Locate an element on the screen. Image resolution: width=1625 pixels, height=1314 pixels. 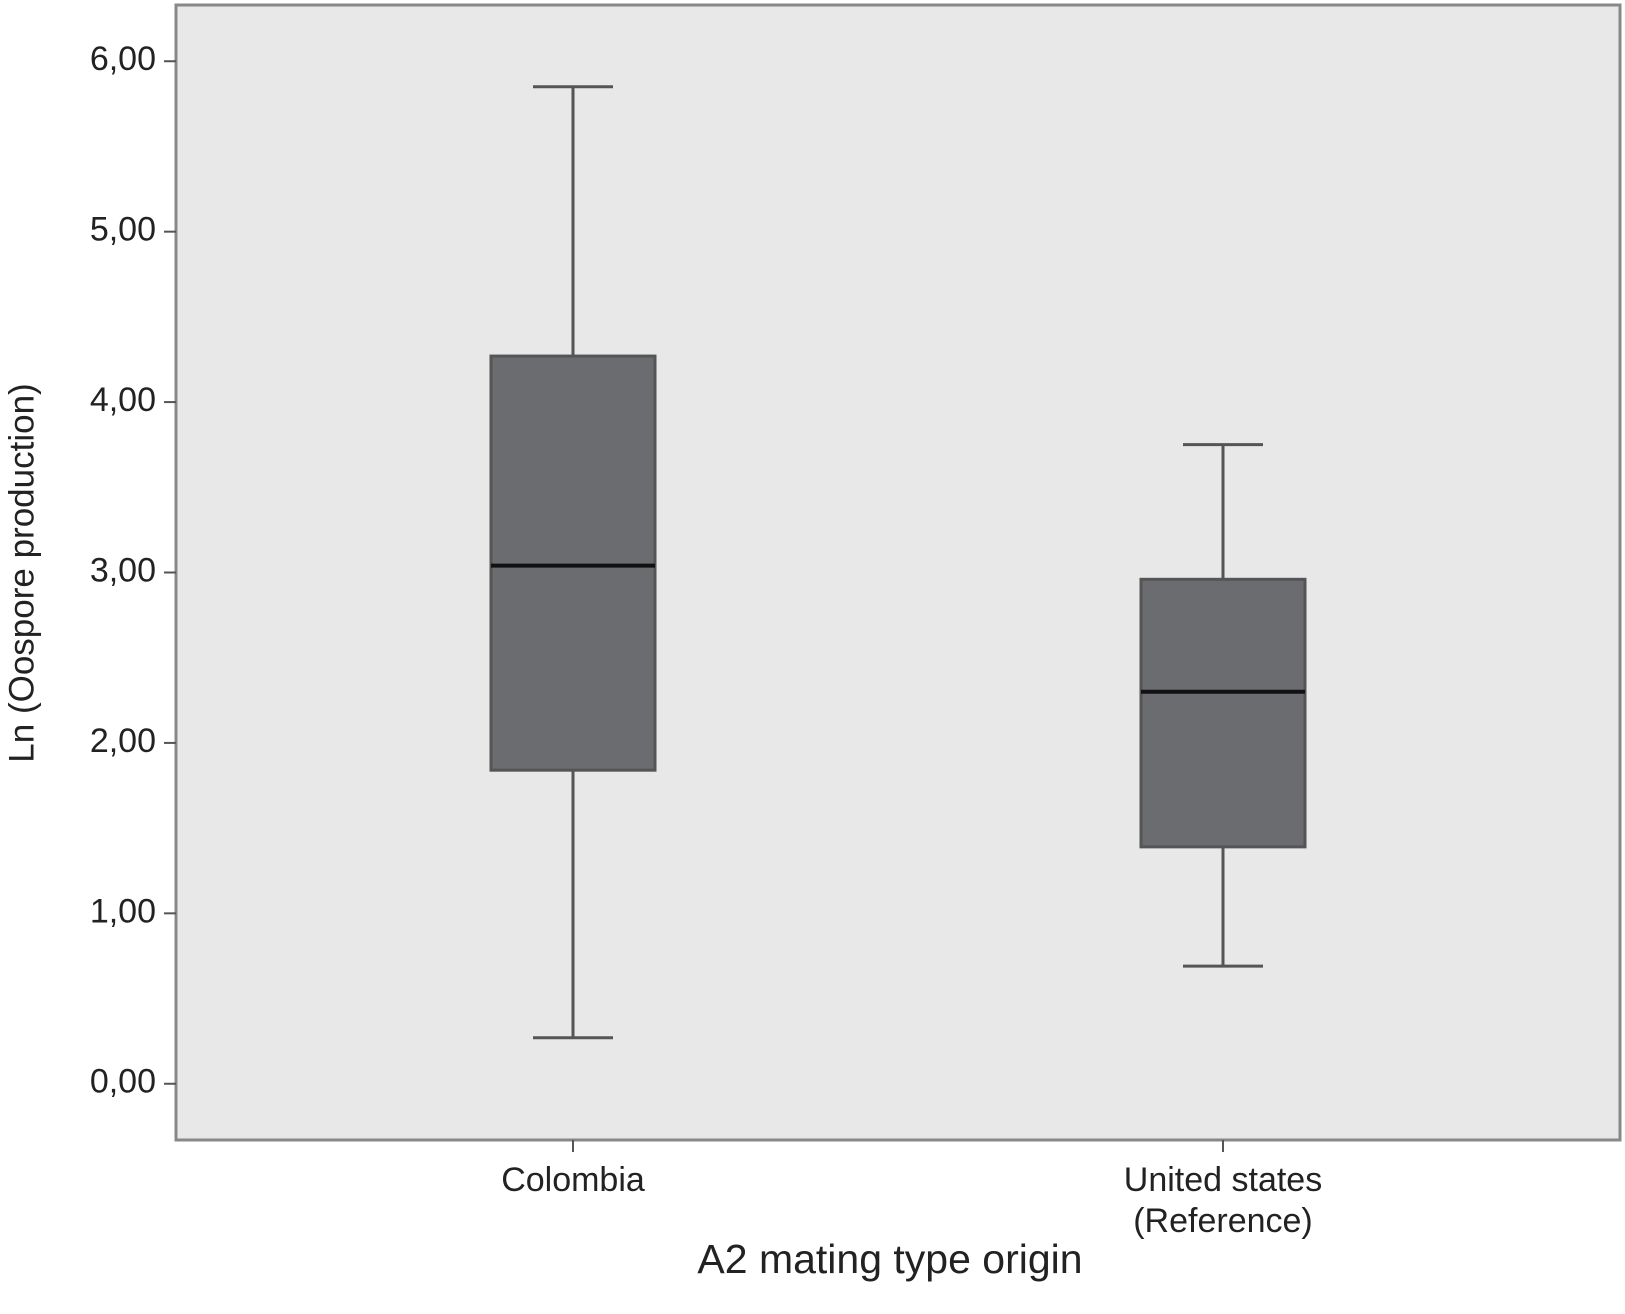
x-tick-label: United states (Reference) is located at coordinates (1223, 1200).